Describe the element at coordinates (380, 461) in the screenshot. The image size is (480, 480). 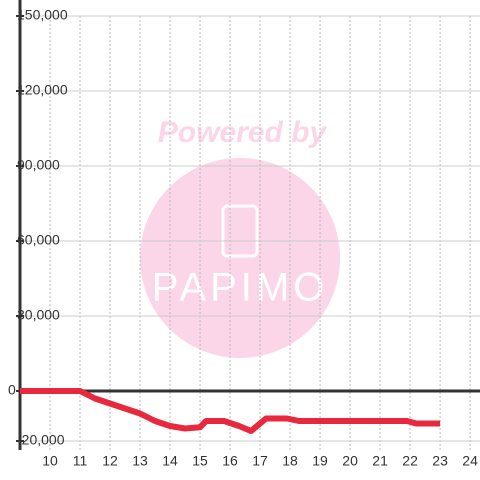
I see `x-tick-label: 21` at that location.